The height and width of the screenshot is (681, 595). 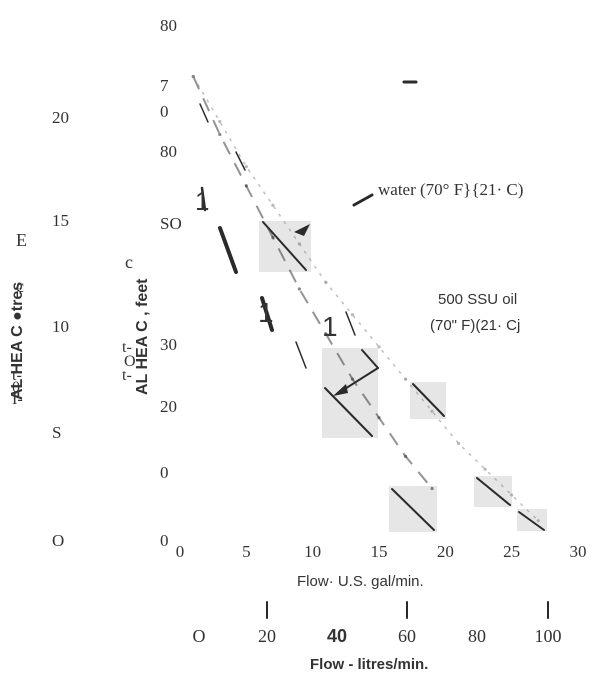 What do you see at coordinates (21, 240) in the screenshot?
I see `axis-fragment: E` at bounding box center [21, 240].